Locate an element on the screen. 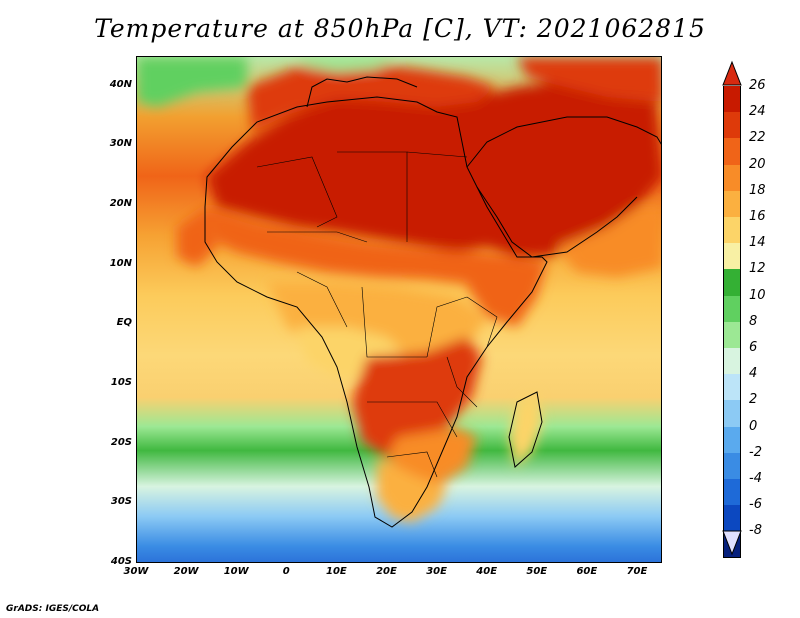  colorbar-over-arrow is located at coordinates (732, 73).